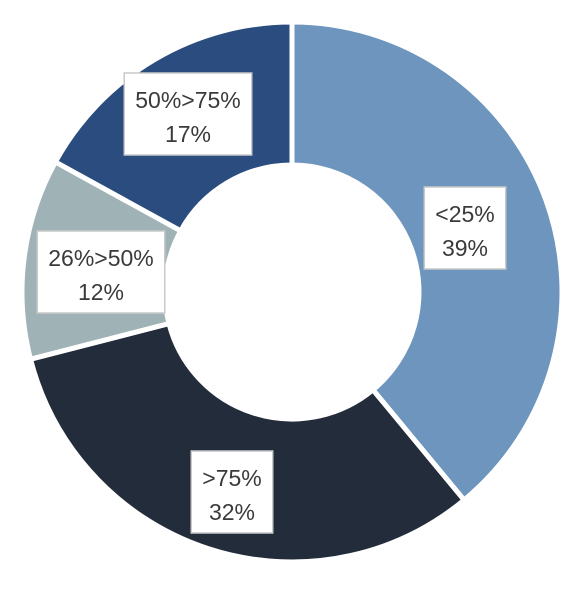 Image resolution: width=576 pixels, height=596 pixels. Describe the element at coordinates (464, 214) in the screenshot. I see `slice-category-label: <25%` at that location.